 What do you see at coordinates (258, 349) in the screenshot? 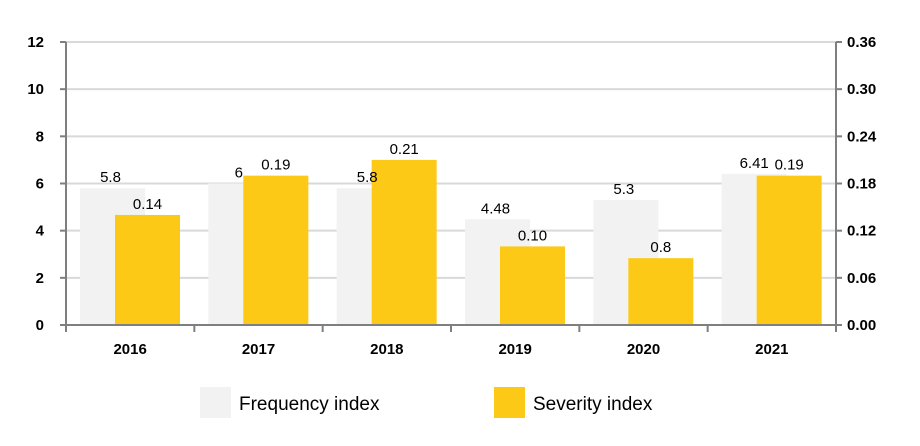
I see `category-label: 2017` at bounding box center [258, 349].